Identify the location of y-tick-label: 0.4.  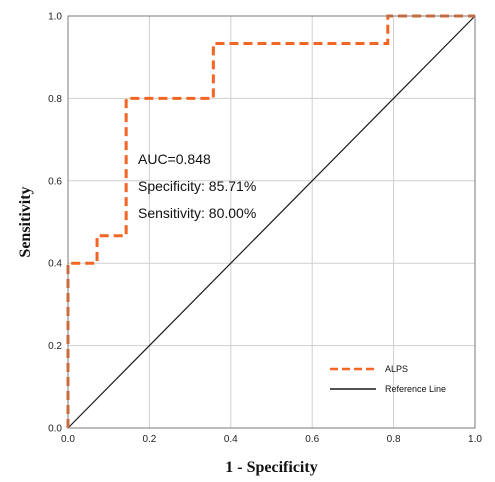
(55, 264).